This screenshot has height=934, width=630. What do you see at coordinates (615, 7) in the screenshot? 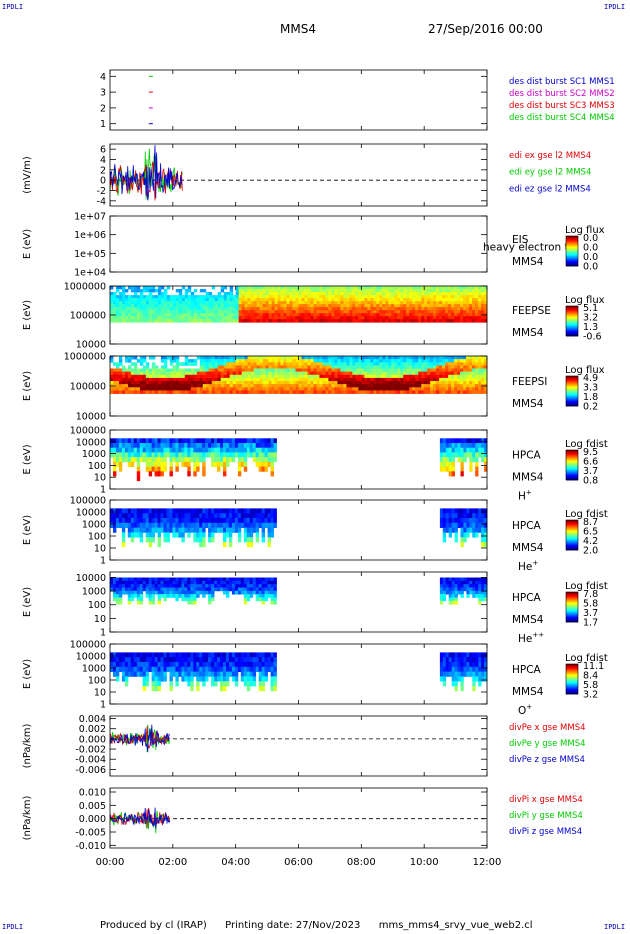
I see `corner-tag-top-right: IPDLI` at bounding box center [615, 7].